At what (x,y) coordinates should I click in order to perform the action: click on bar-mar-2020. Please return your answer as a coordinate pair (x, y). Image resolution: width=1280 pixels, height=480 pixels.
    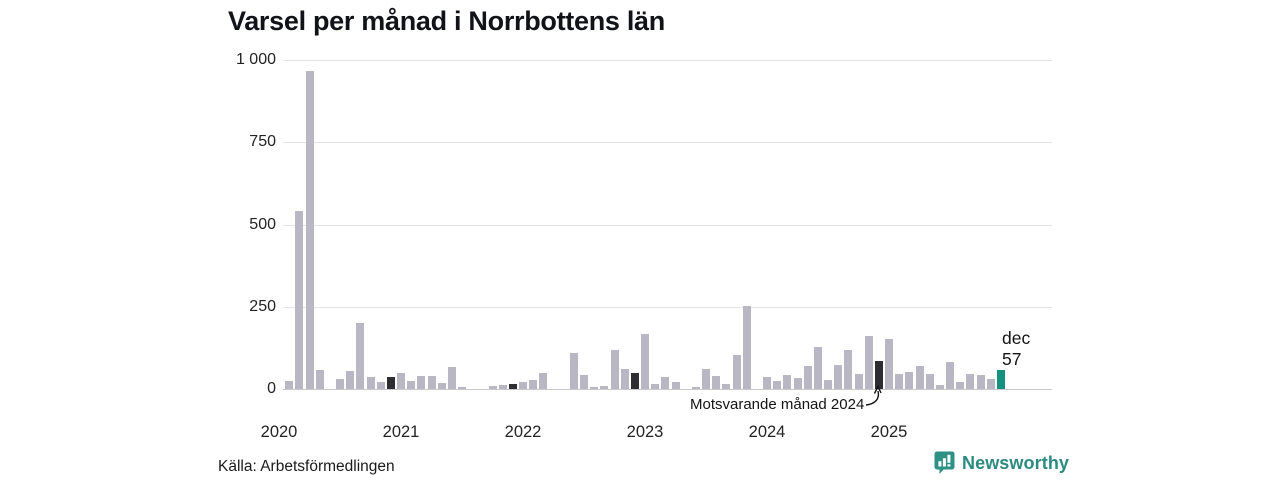
    Looking at the image, I should click on (299, 300).